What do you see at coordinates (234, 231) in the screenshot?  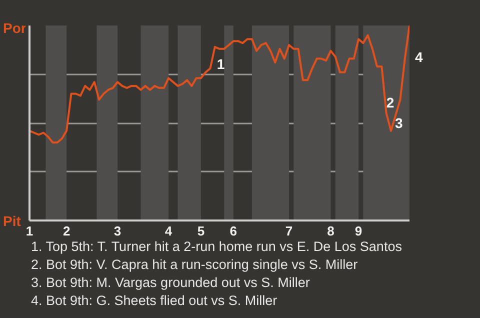 I see `x-tick-label: 6` at bounding box center [234, 231].